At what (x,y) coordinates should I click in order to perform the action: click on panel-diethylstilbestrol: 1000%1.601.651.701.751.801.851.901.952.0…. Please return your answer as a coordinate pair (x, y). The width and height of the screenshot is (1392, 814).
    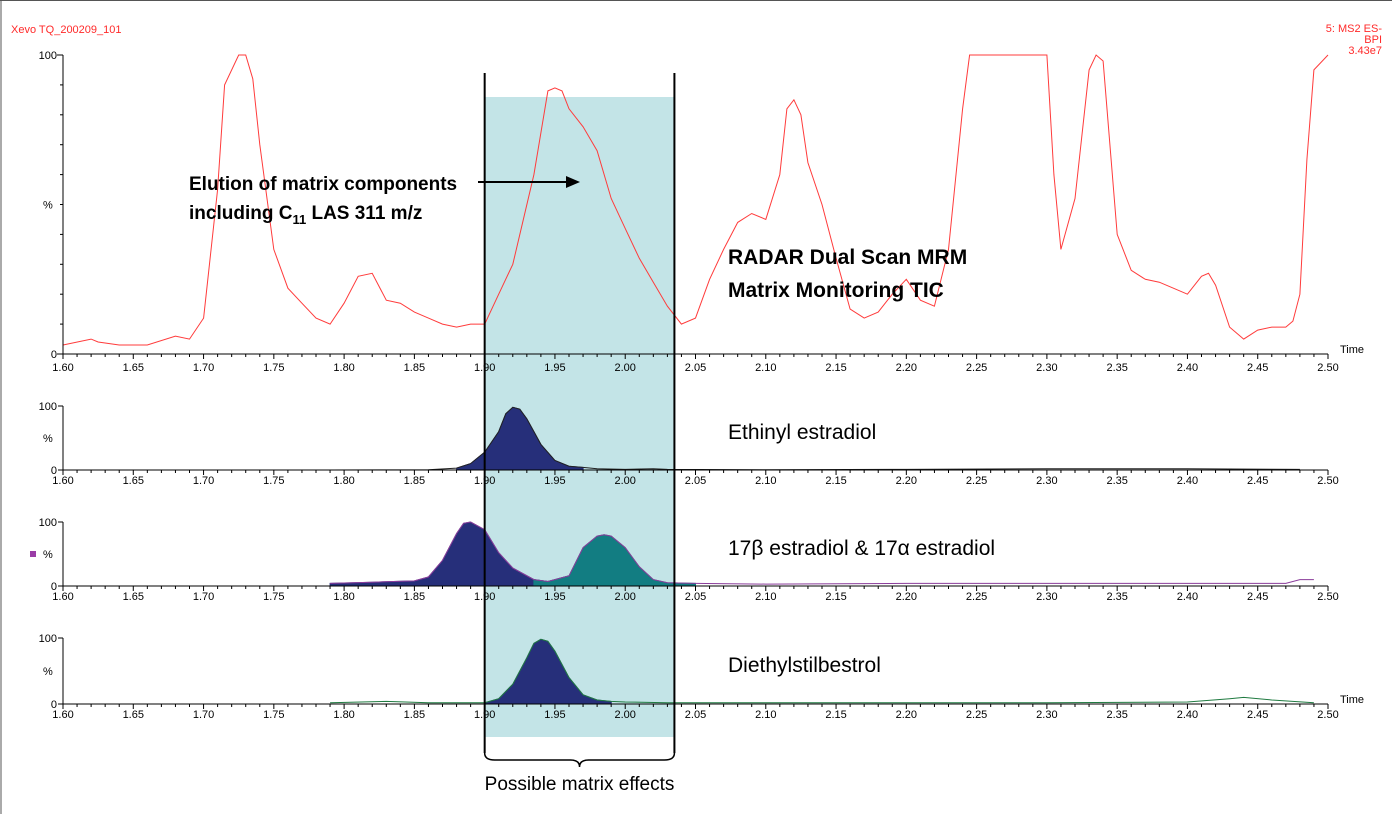
    Looking at the image, I should click on (701, 677).